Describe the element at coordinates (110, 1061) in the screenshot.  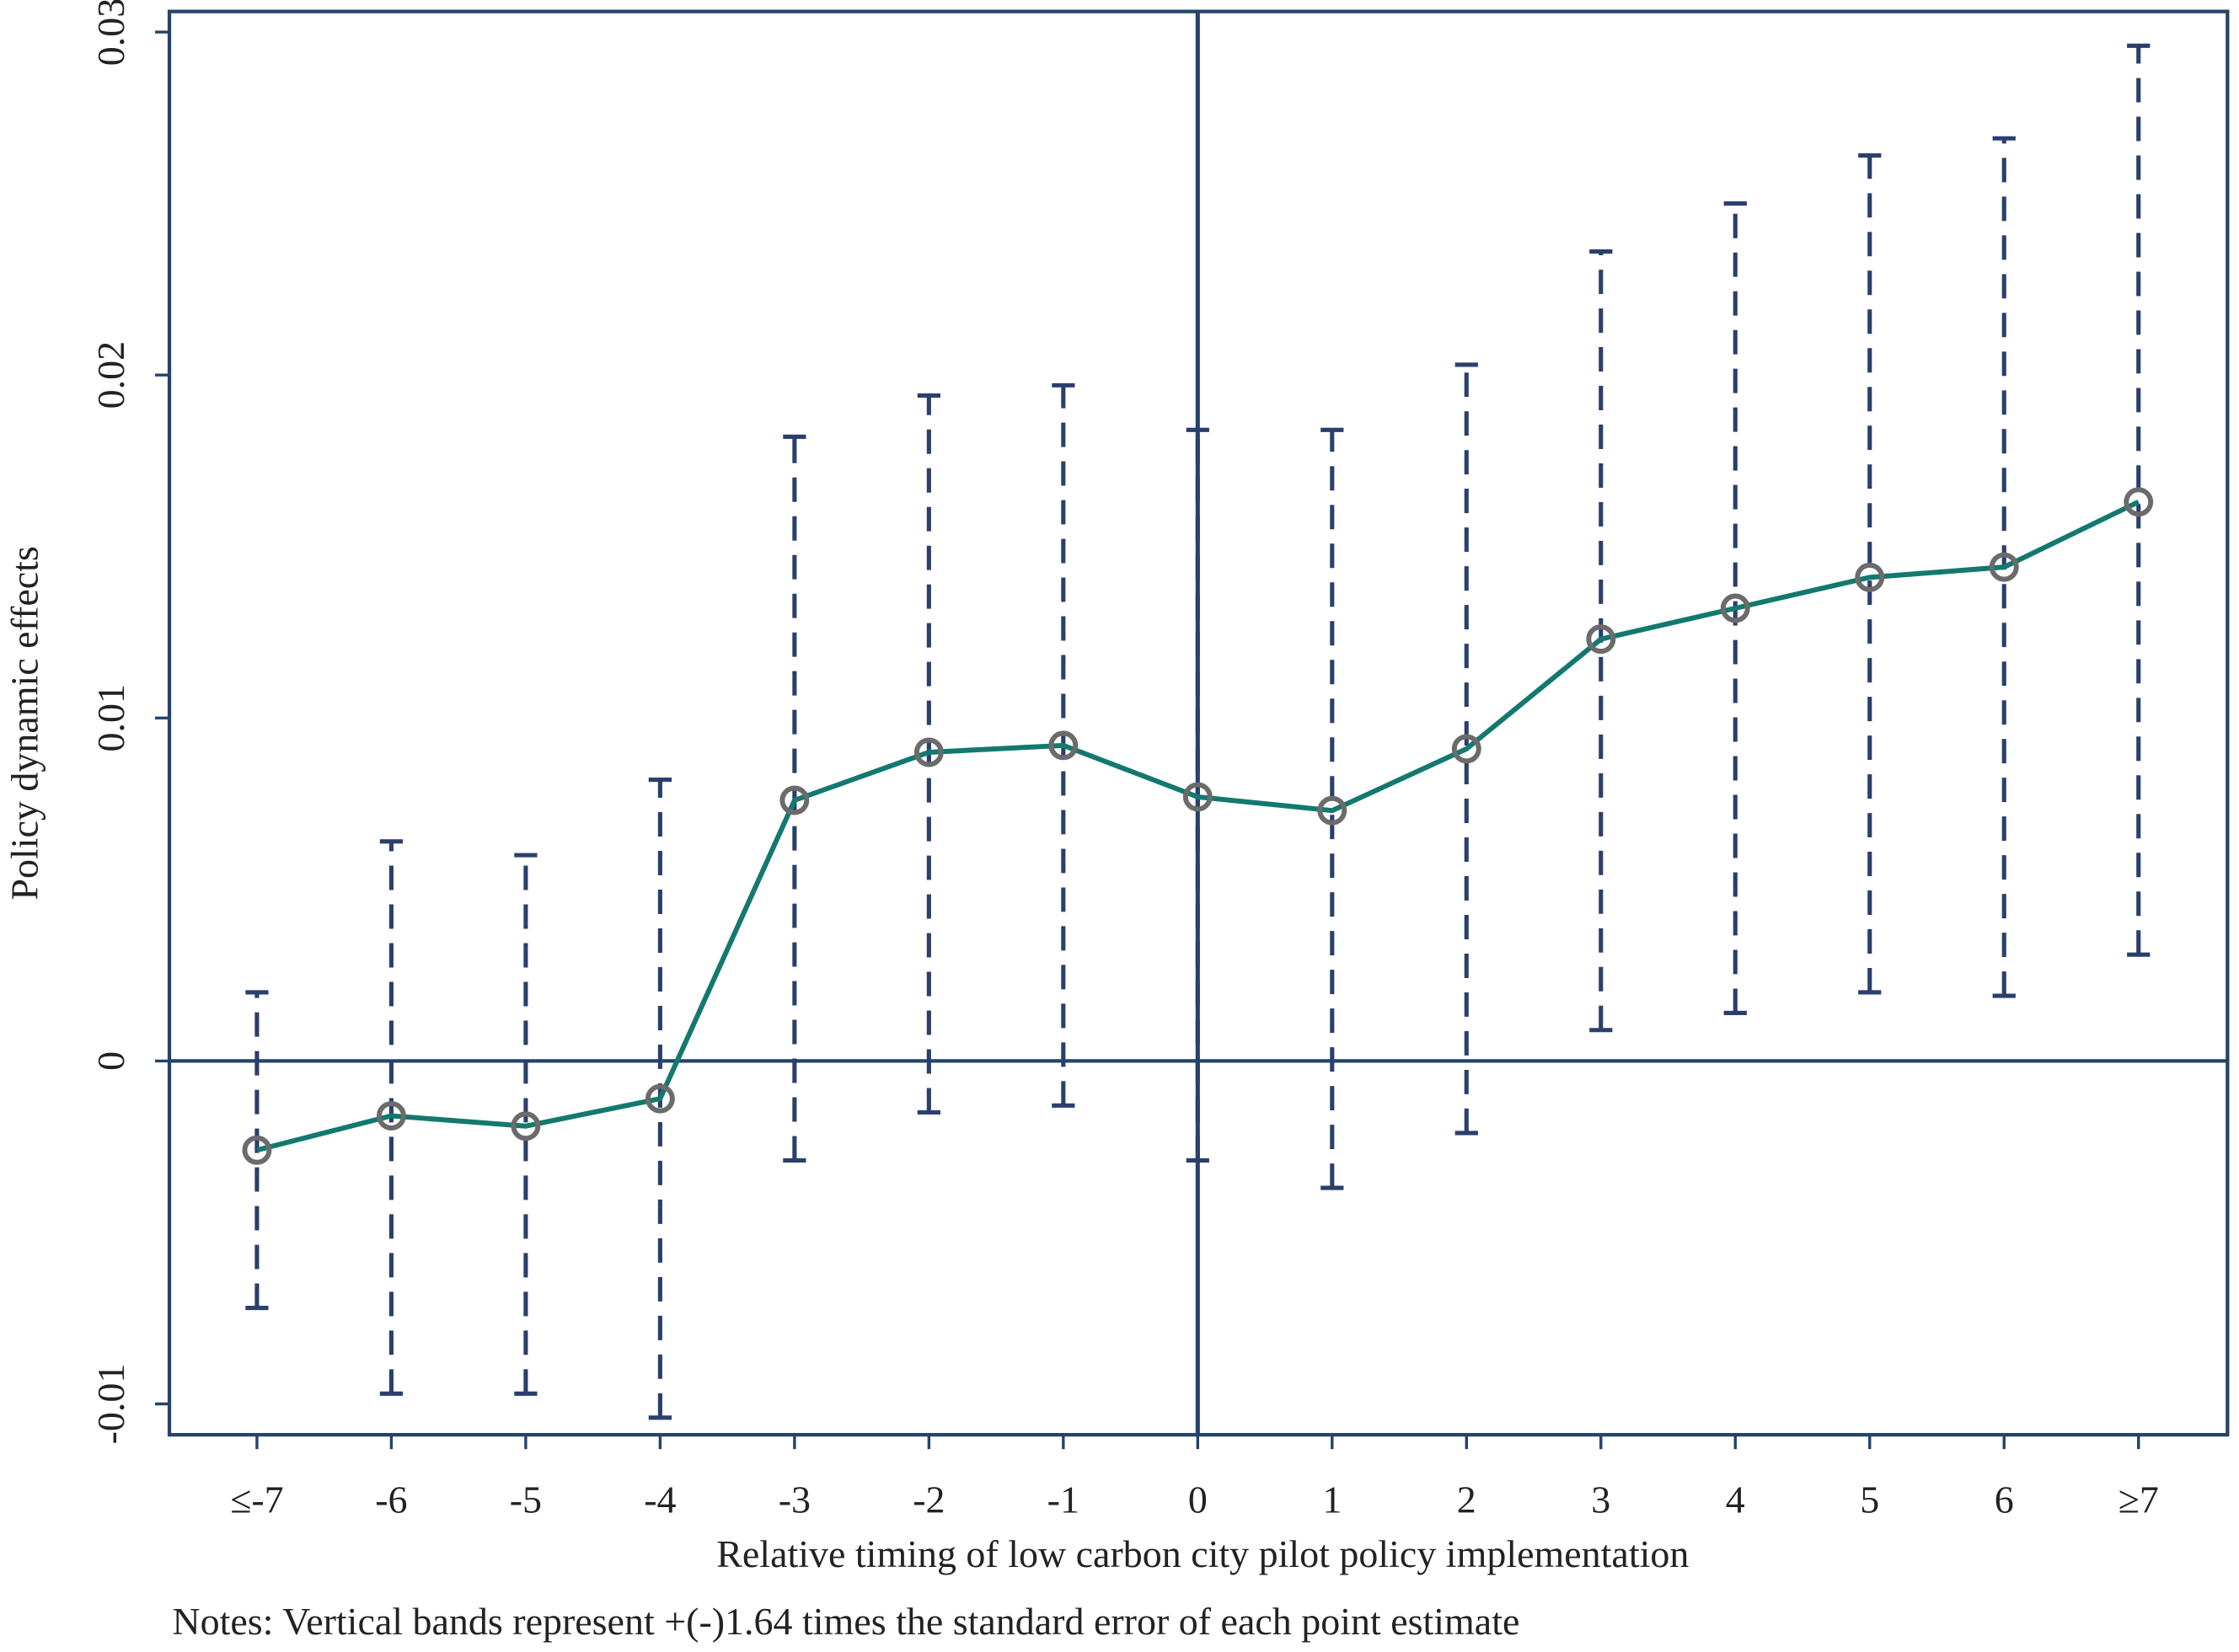
I see `y-tick-label: 0` at that location.